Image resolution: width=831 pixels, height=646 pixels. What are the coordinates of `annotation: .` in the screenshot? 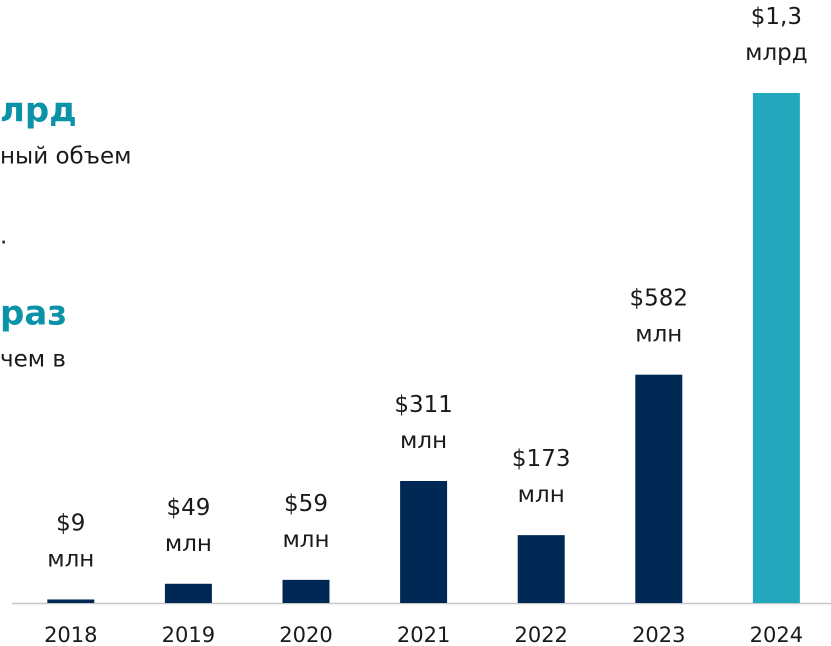 It's located at (3, 237).